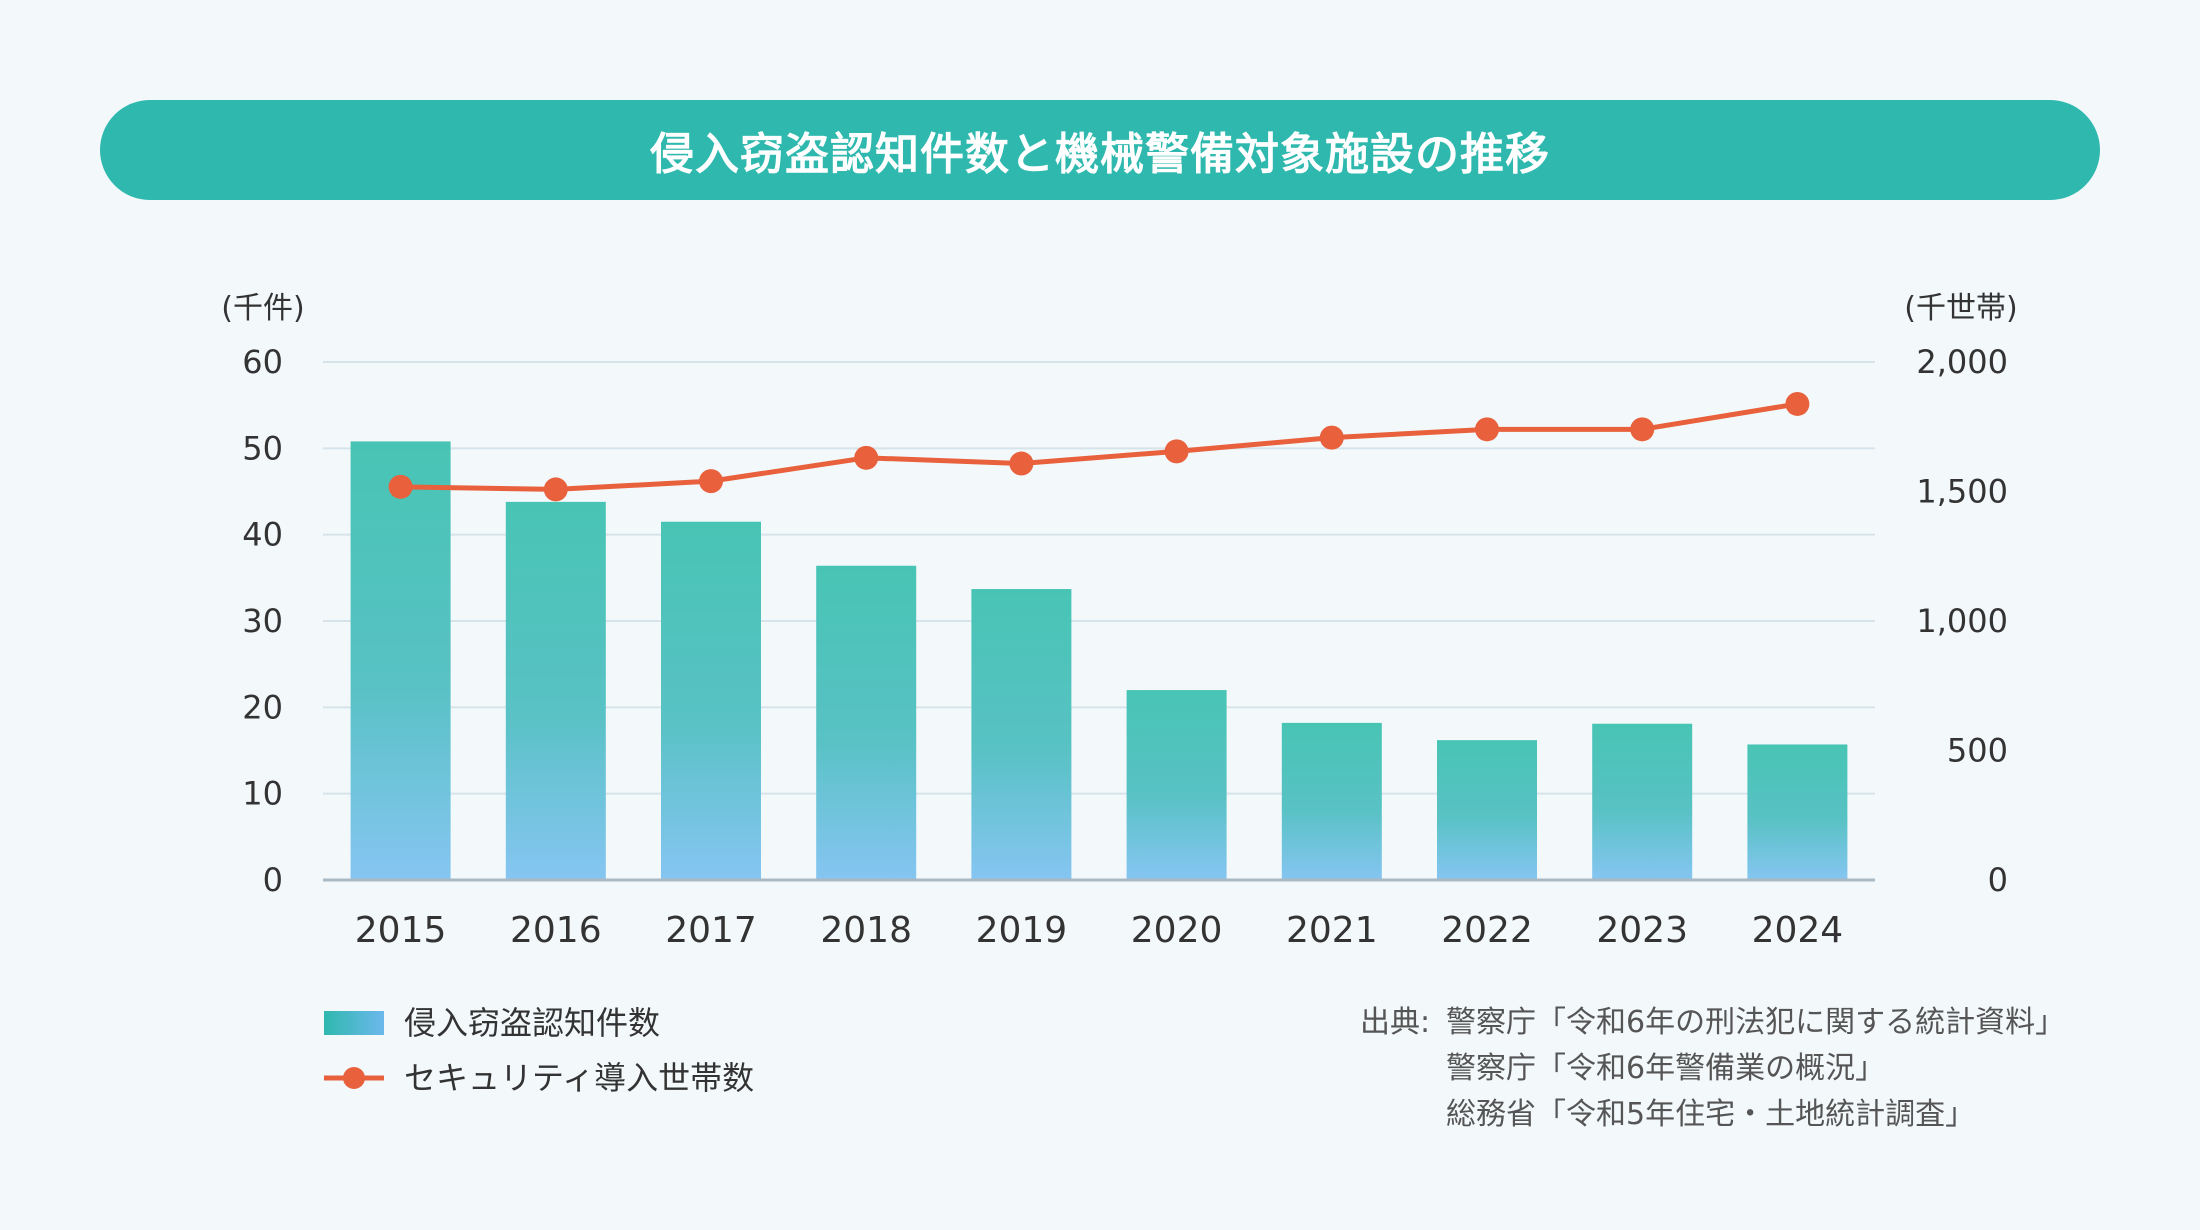 This screenshot has height=1230, width=2200. Describe the element at coordinates (401, 930) in the screenshot. I see `x-tick-label: 2015` at that location.